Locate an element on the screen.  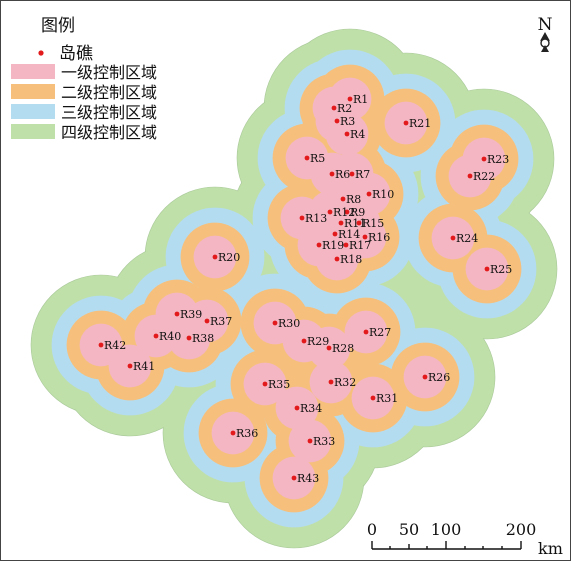
island-label: R42 is located at coordinates (115, 345).